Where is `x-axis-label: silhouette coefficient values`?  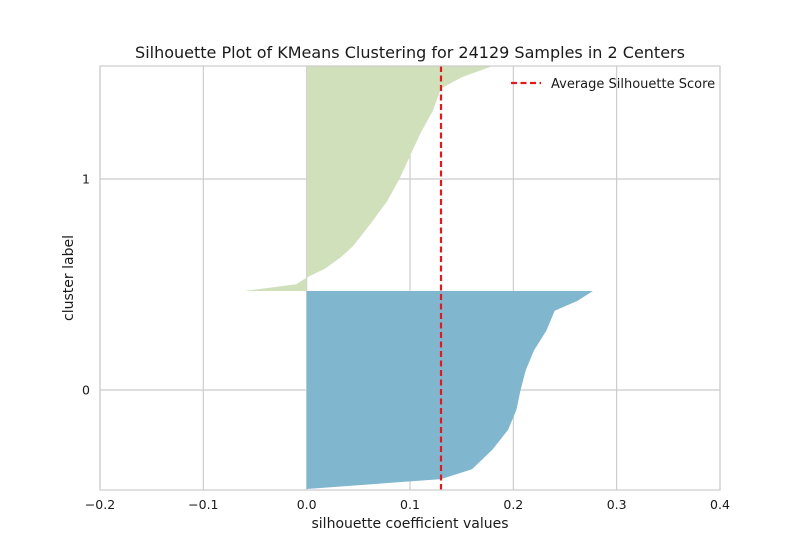 x-axis-label: silhouette coefficient values is located at coordinates (410, 524).